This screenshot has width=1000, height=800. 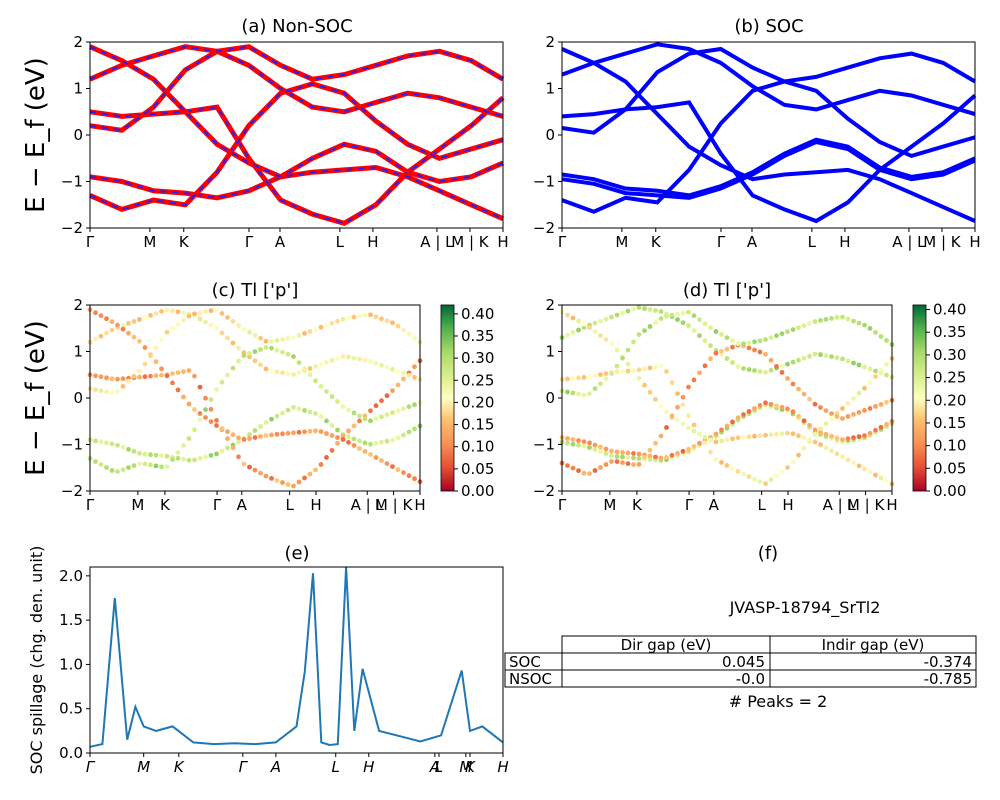 I want to click on y-tick-label: −2, so click(x=544, y=228).